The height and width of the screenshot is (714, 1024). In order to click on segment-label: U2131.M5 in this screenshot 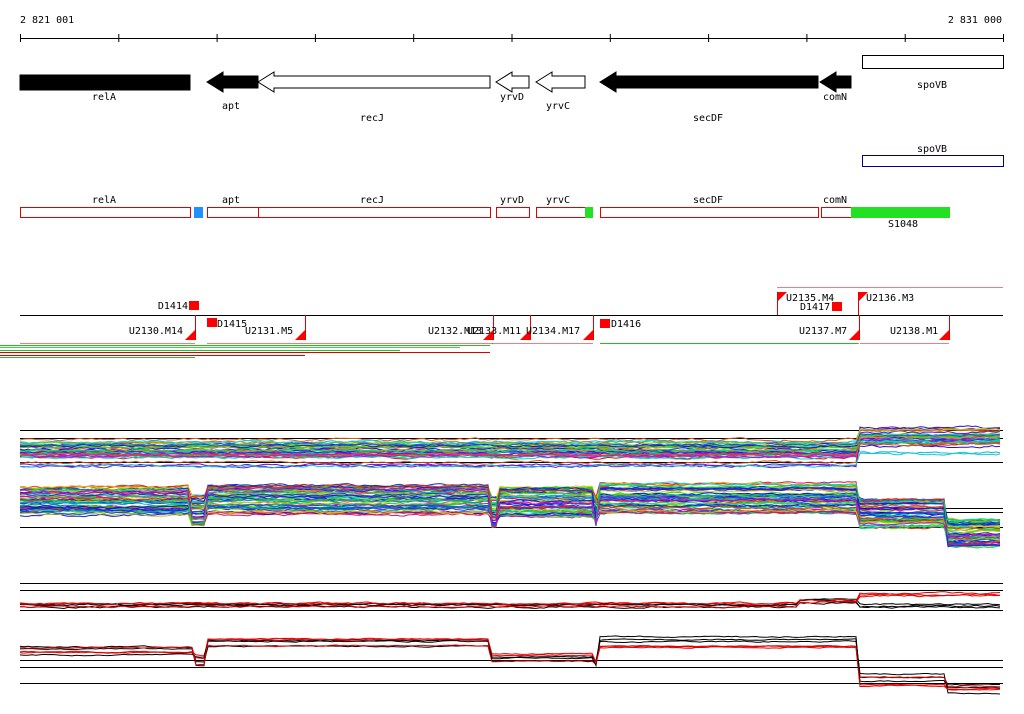, I will do `click(269, 331)`.